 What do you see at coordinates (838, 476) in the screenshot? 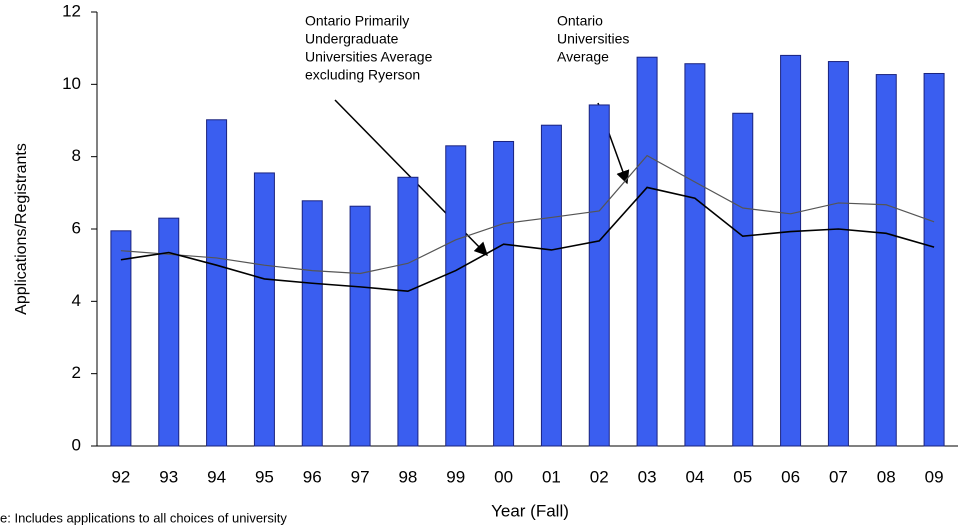
I see `x-tick-label: 07` at bounding box center [838, 476].